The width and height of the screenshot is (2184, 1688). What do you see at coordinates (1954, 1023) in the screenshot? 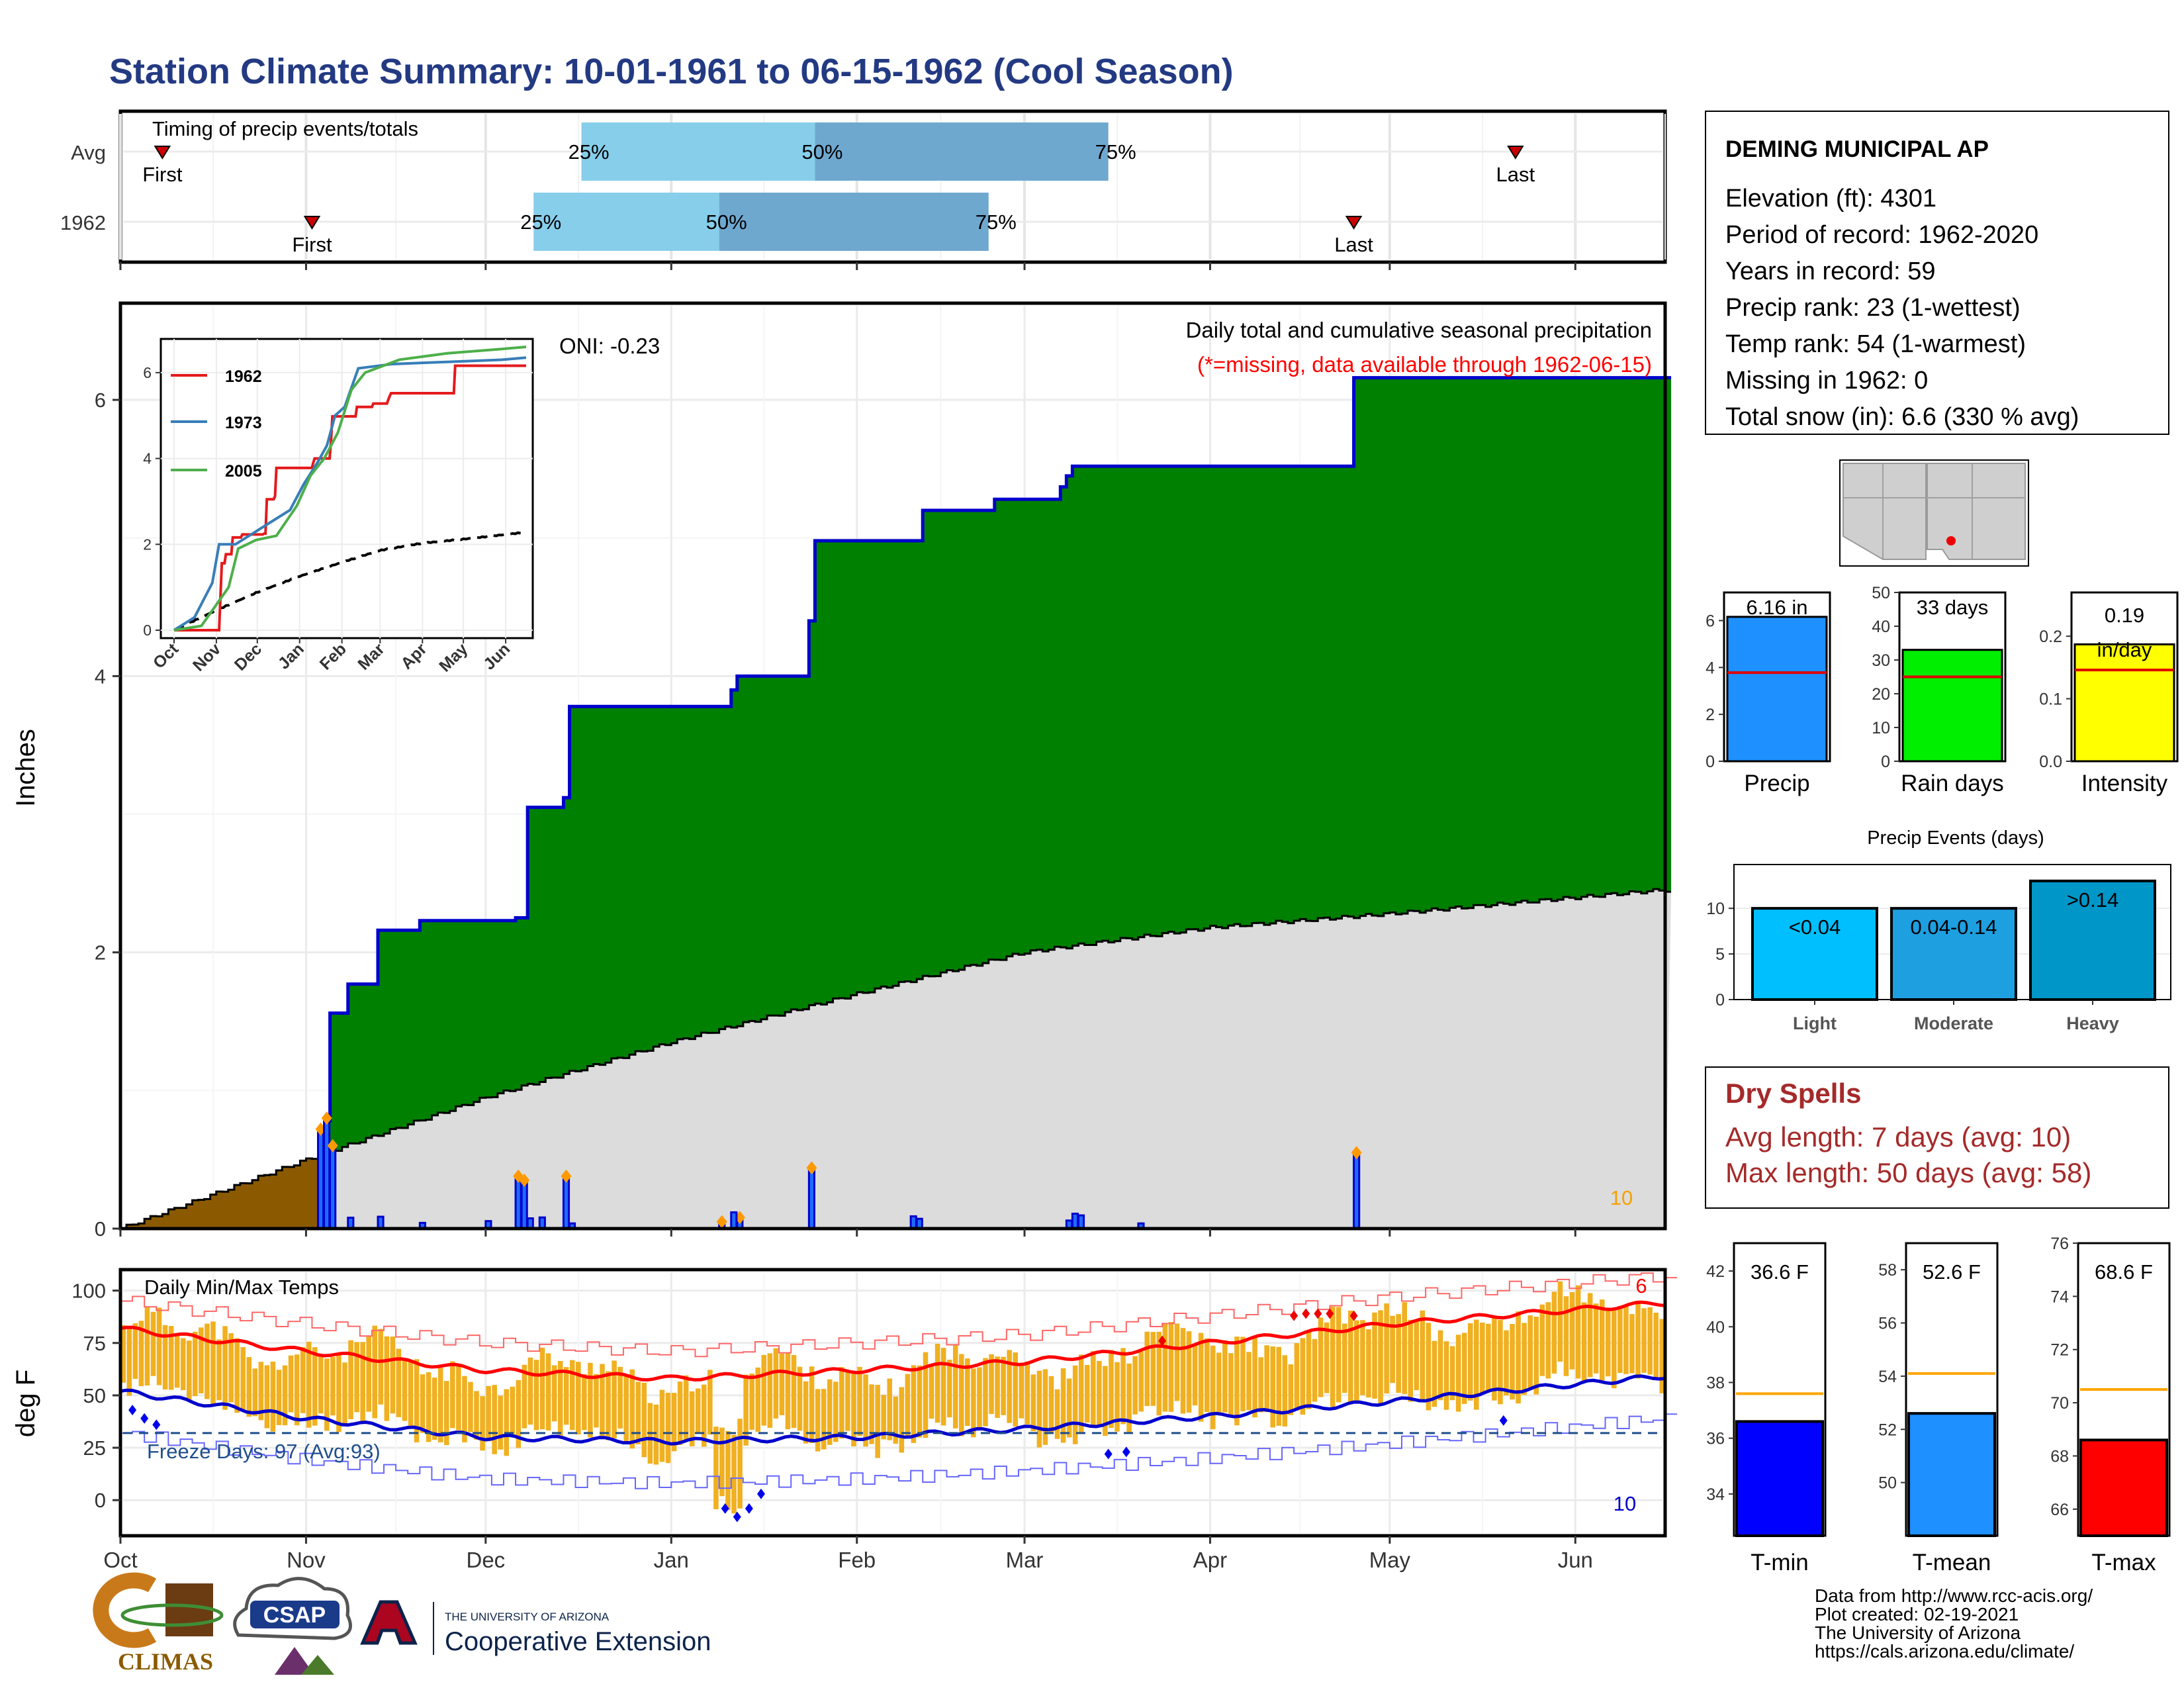
I see `events-category-label: Moderate` at bounding box center [1954, 1023].